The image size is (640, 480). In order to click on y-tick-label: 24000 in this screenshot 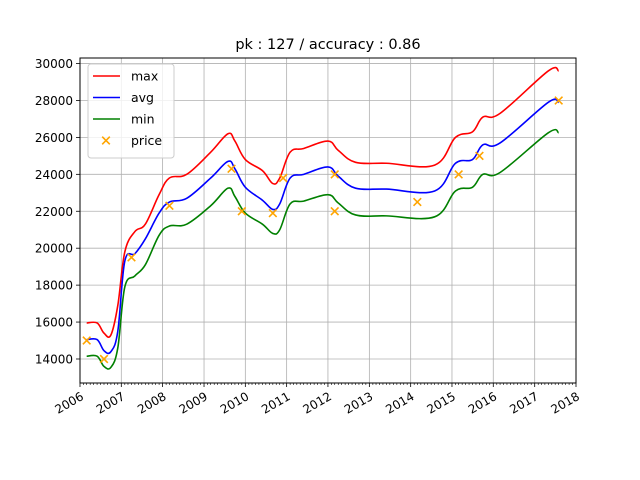, I will do `click(54, 175)`.